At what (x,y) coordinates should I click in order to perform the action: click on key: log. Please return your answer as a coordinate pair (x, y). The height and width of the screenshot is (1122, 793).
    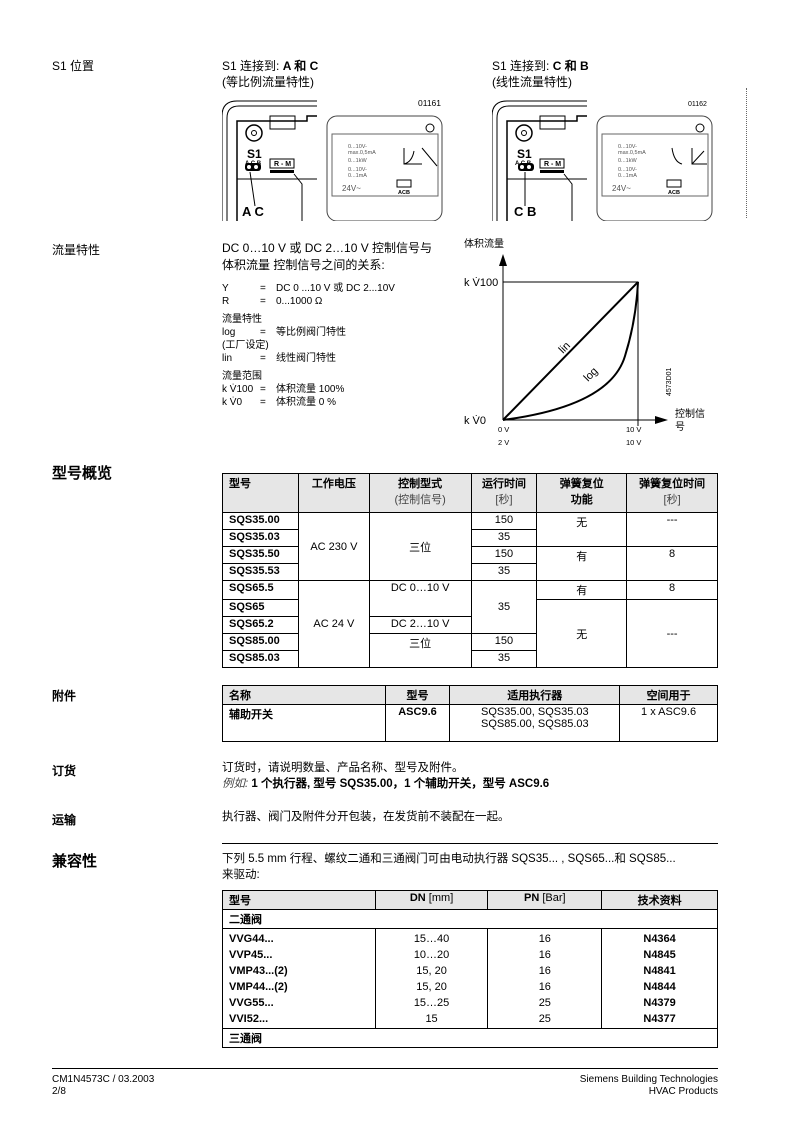
    Looking at the image, I should click on (229, 332).